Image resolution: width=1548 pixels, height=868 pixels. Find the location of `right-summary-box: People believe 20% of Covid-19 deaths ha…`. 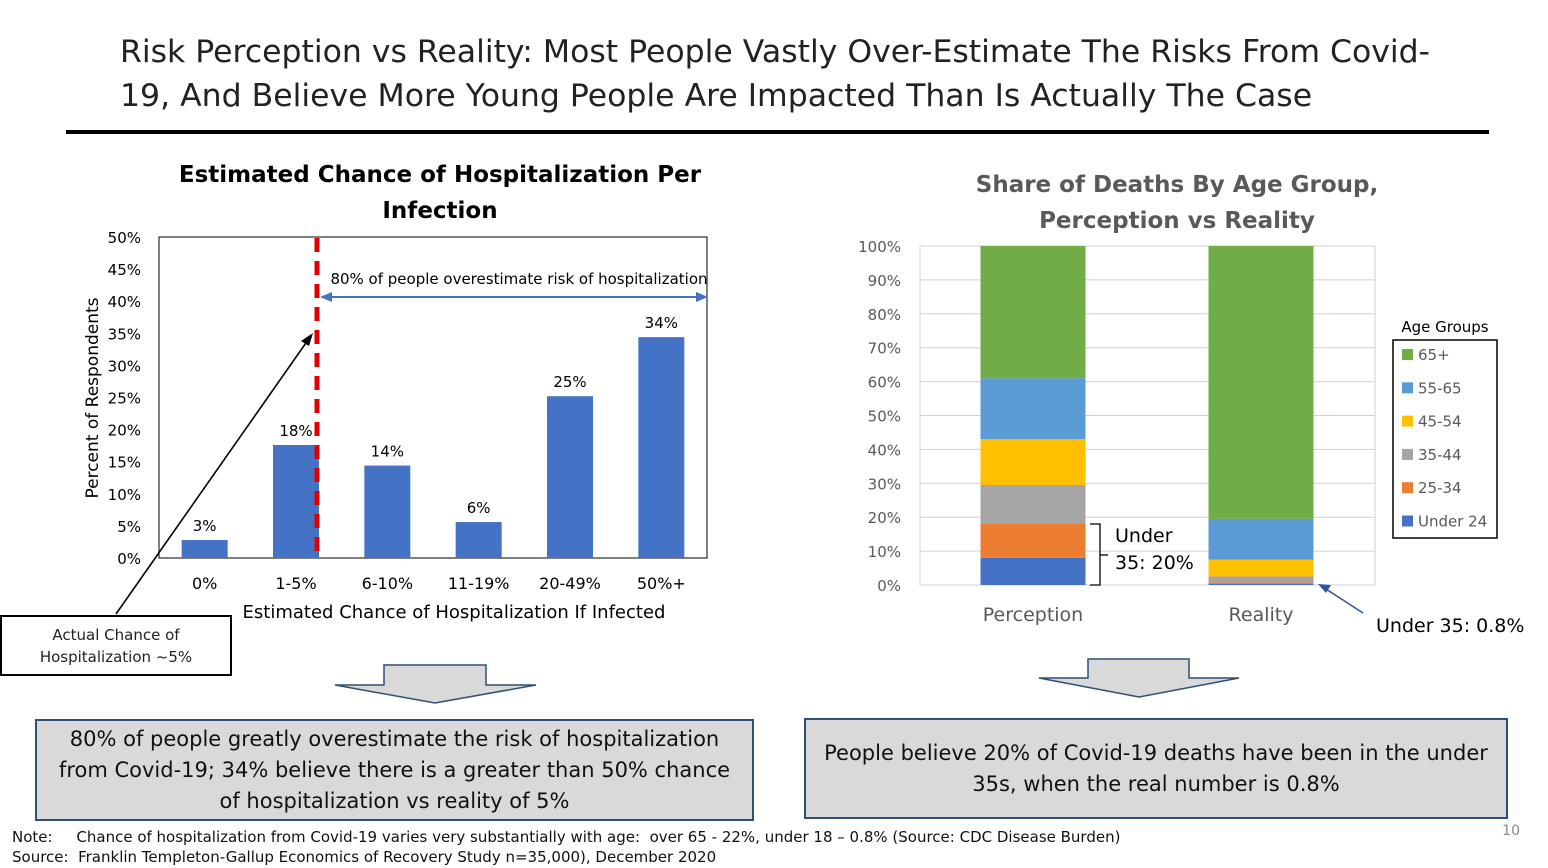

right-summary-box: People believe 20% of Covid-19 deaths ha… is located at coordinates (1156, 768).